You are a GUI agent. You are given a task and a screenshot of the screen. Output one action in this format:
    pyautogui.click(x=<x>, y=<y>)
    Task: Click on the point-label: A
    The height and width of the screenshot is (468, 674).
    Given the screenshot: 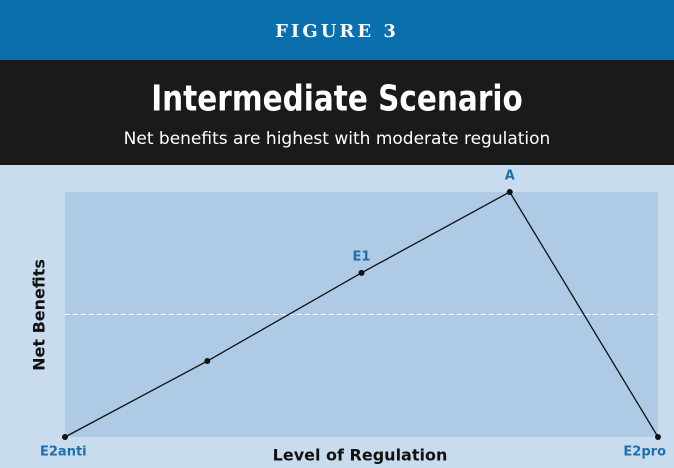 What is the action you would take?
    pyautogui.click(x=510, y=176)
    